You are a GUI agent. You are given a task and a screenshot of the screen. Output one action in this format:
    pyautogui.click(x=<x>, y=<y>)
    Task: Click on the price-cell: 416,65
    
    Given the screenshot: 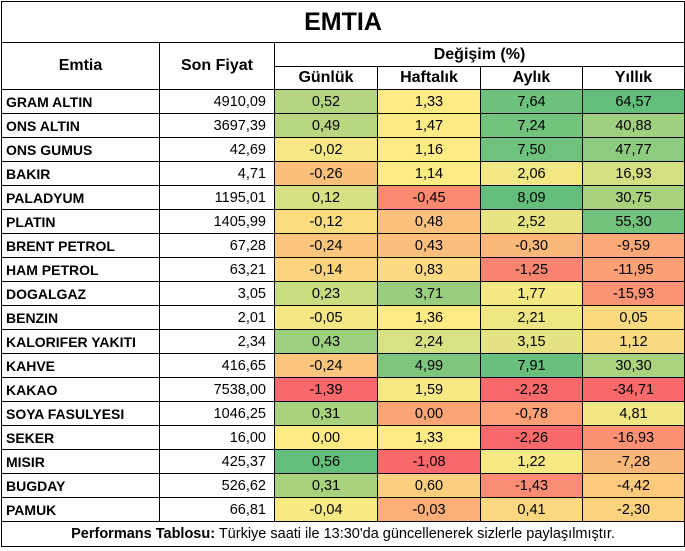 What is the action you would take?
    pyautogui.click(x=217, y=365)
    